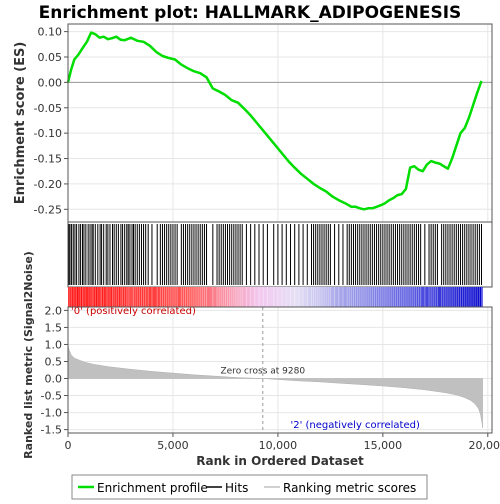 This screenshot has height=504, width=500. What do you see at coordinates (262, 372) in the screenshot?
I see `zero-cross-label: Zero cross at 9280` at bounding box center [262, 372].